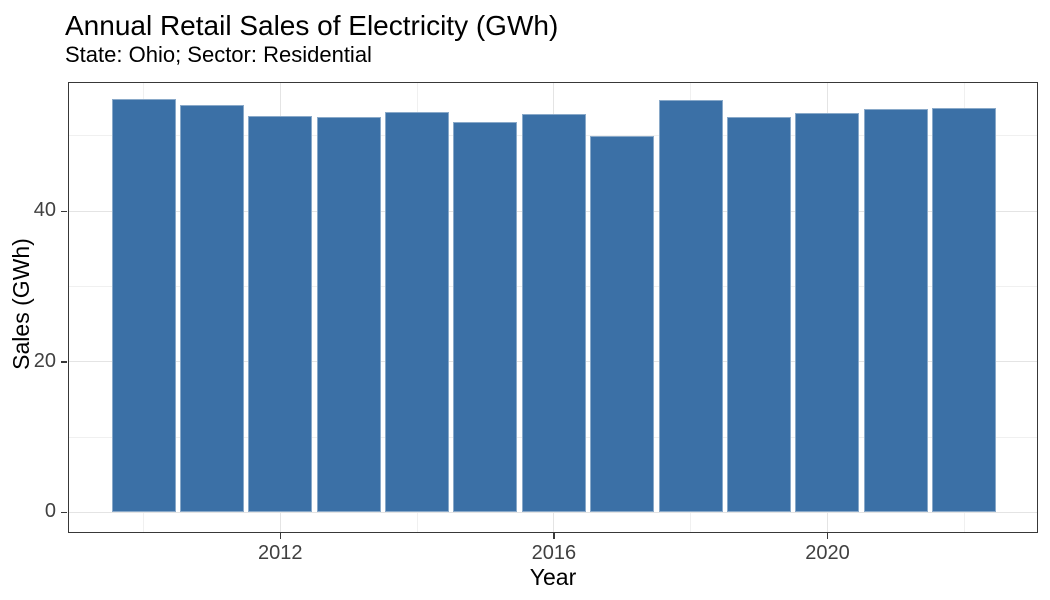 The image size is (1050, 600). Describe the element at coordinates (554, 553) in the screenshot. I see `x-tick-label: 2016` at that location.